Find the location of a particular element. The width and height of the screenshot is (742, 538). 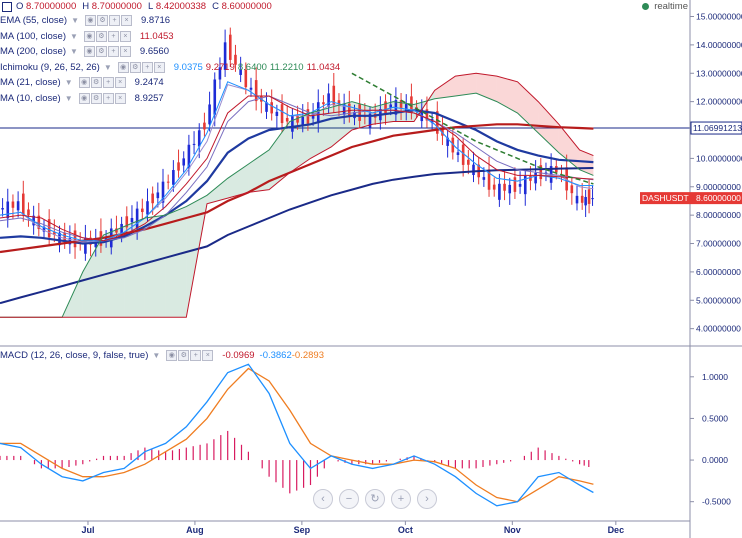

ohlc-low-key: L is located at coordinates (150, 6).